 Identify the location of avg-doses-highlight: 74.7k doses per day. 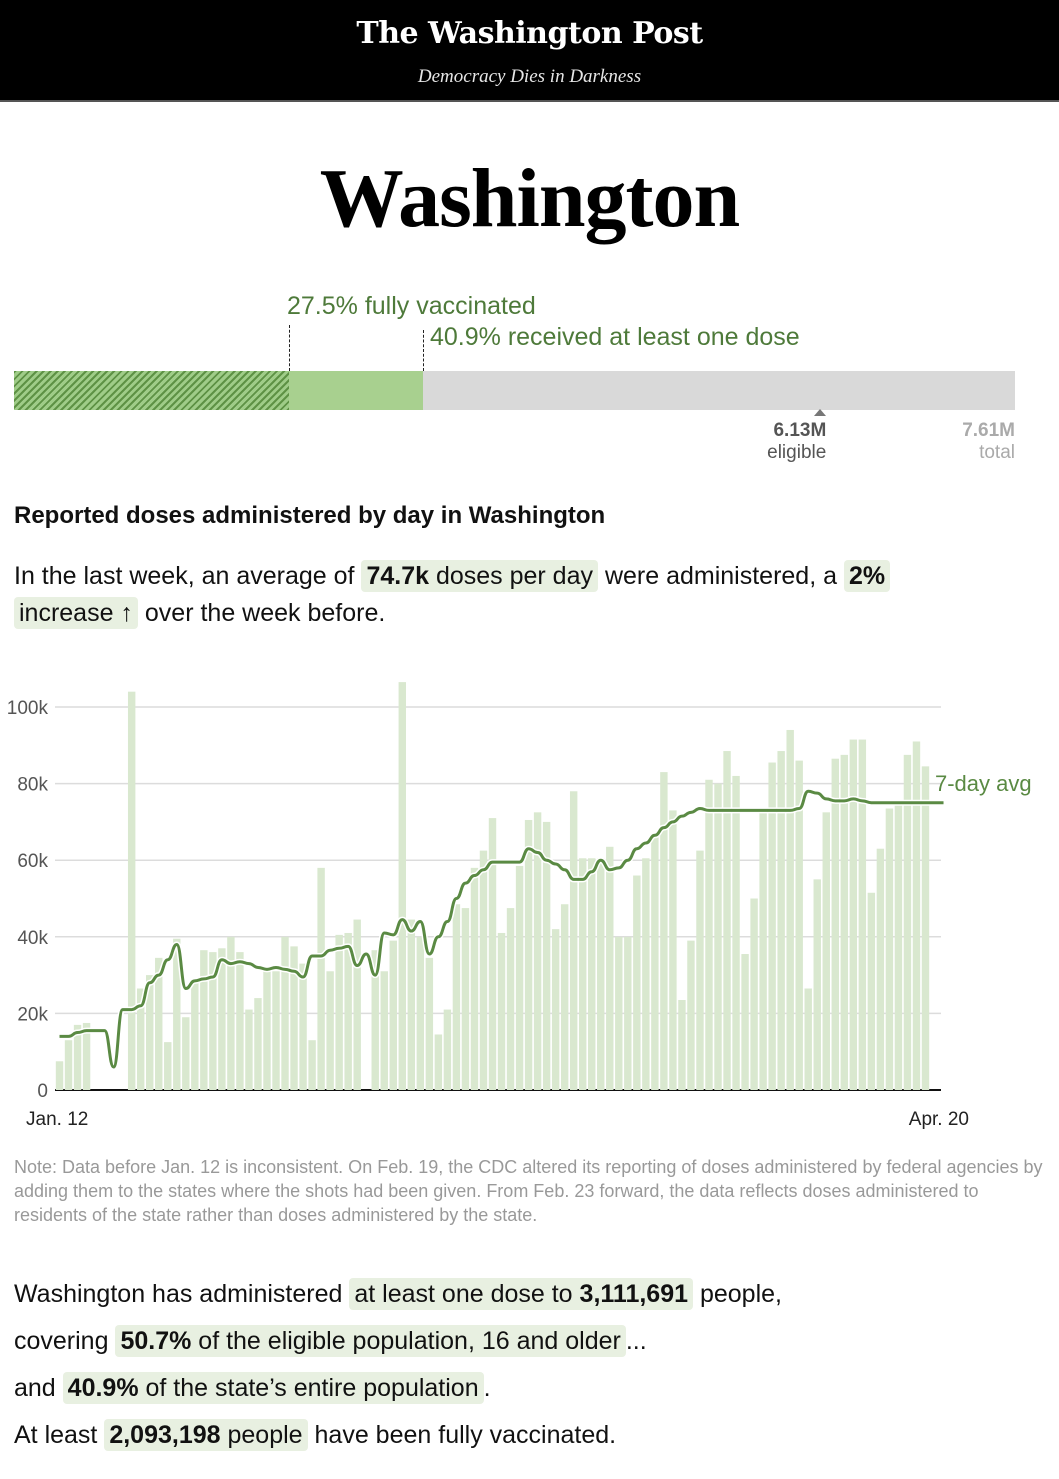
(479, 576).